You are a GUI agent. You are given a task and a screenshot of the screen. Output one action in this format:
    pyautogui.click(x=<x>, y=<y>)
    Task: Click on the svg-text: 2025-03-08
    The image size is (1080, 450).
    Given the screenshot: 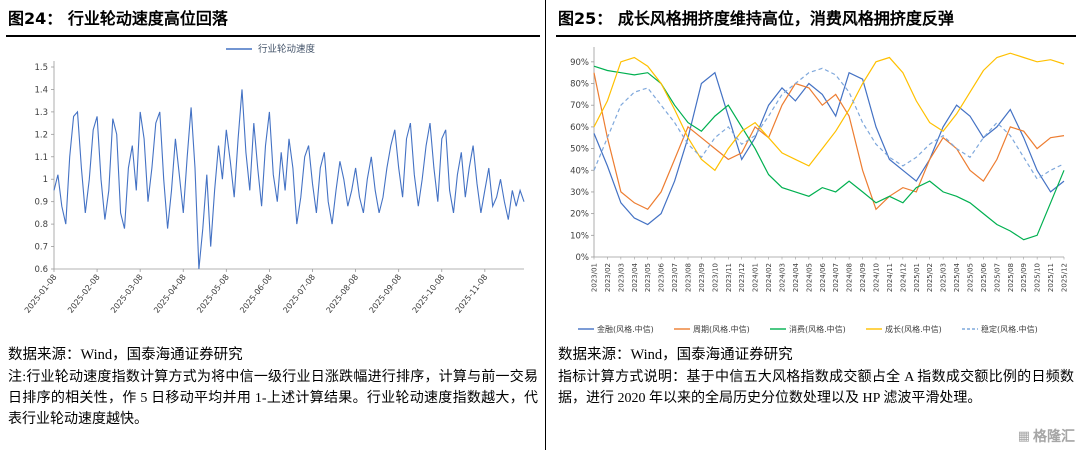 What is the action you would take?
    pyautogui.click(x=127, y=294)
    